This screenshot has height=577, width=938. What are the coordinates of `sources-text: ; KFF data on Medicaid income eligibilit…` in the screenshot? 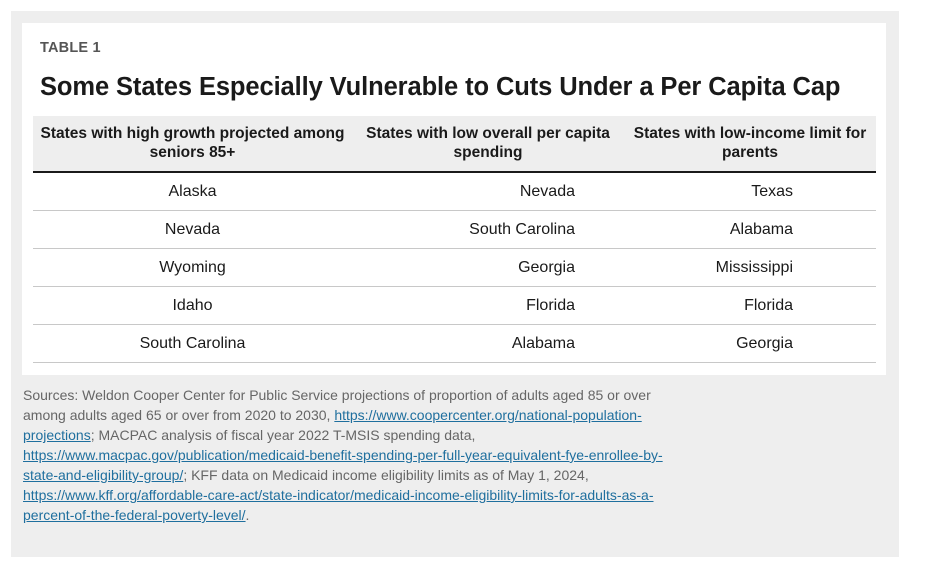 It's located at (386, 475).